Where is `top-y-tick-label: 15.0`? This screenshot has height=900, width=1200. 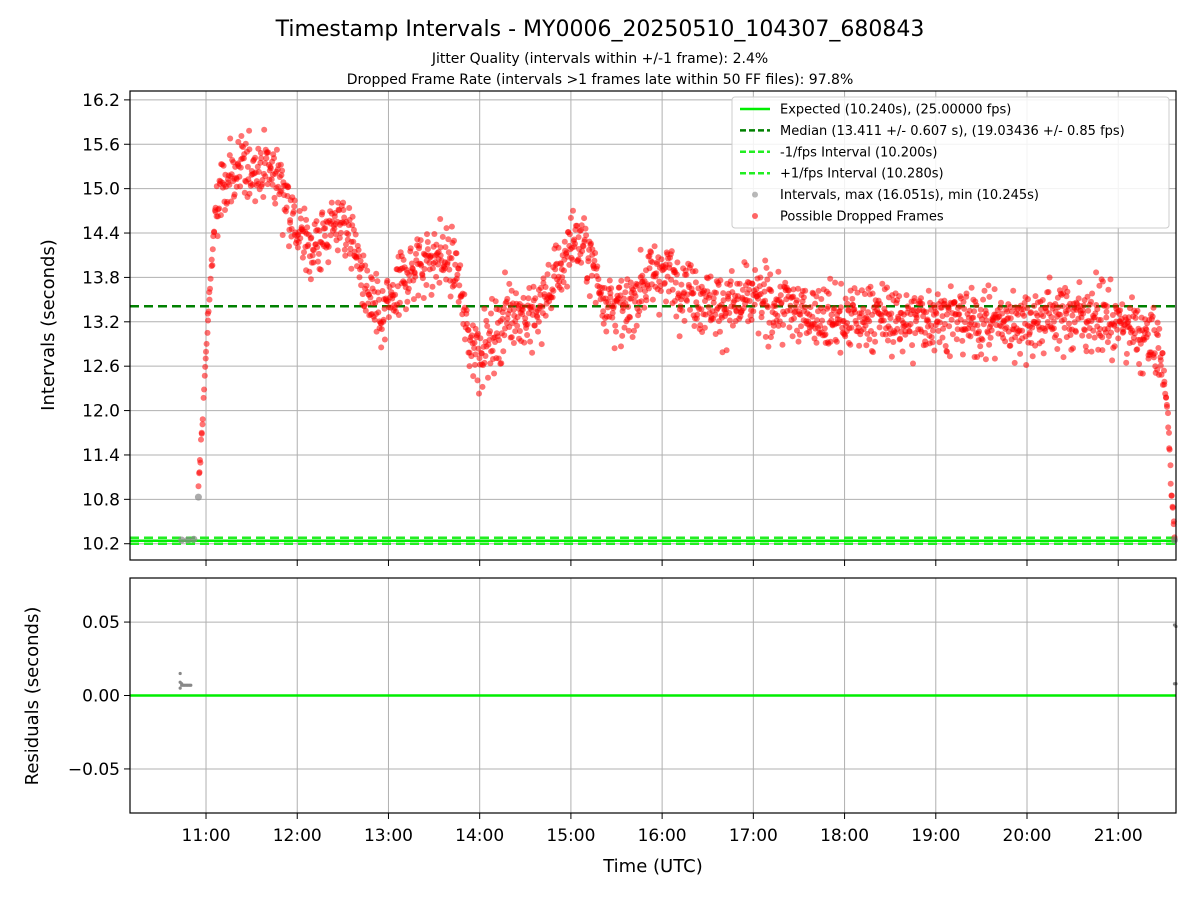 top-y-tick-label: 15.0 is located at coordinates (101, 190).